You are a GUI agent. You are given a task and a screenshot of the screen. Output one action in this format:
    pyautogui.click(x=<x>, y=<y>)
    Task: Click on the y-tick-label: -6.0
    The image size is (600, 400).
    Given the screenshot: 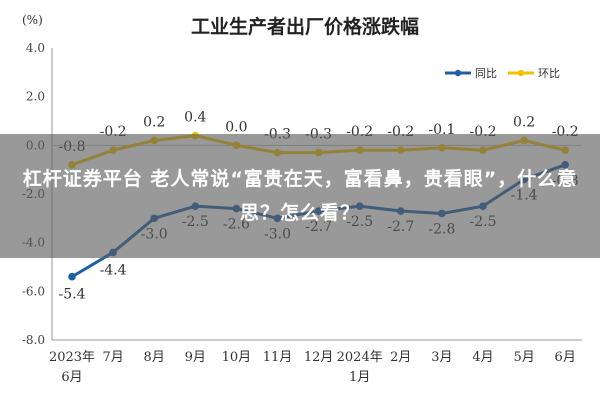 What is the action you would take?
    pyautogui.click(x=33, y=291)
    